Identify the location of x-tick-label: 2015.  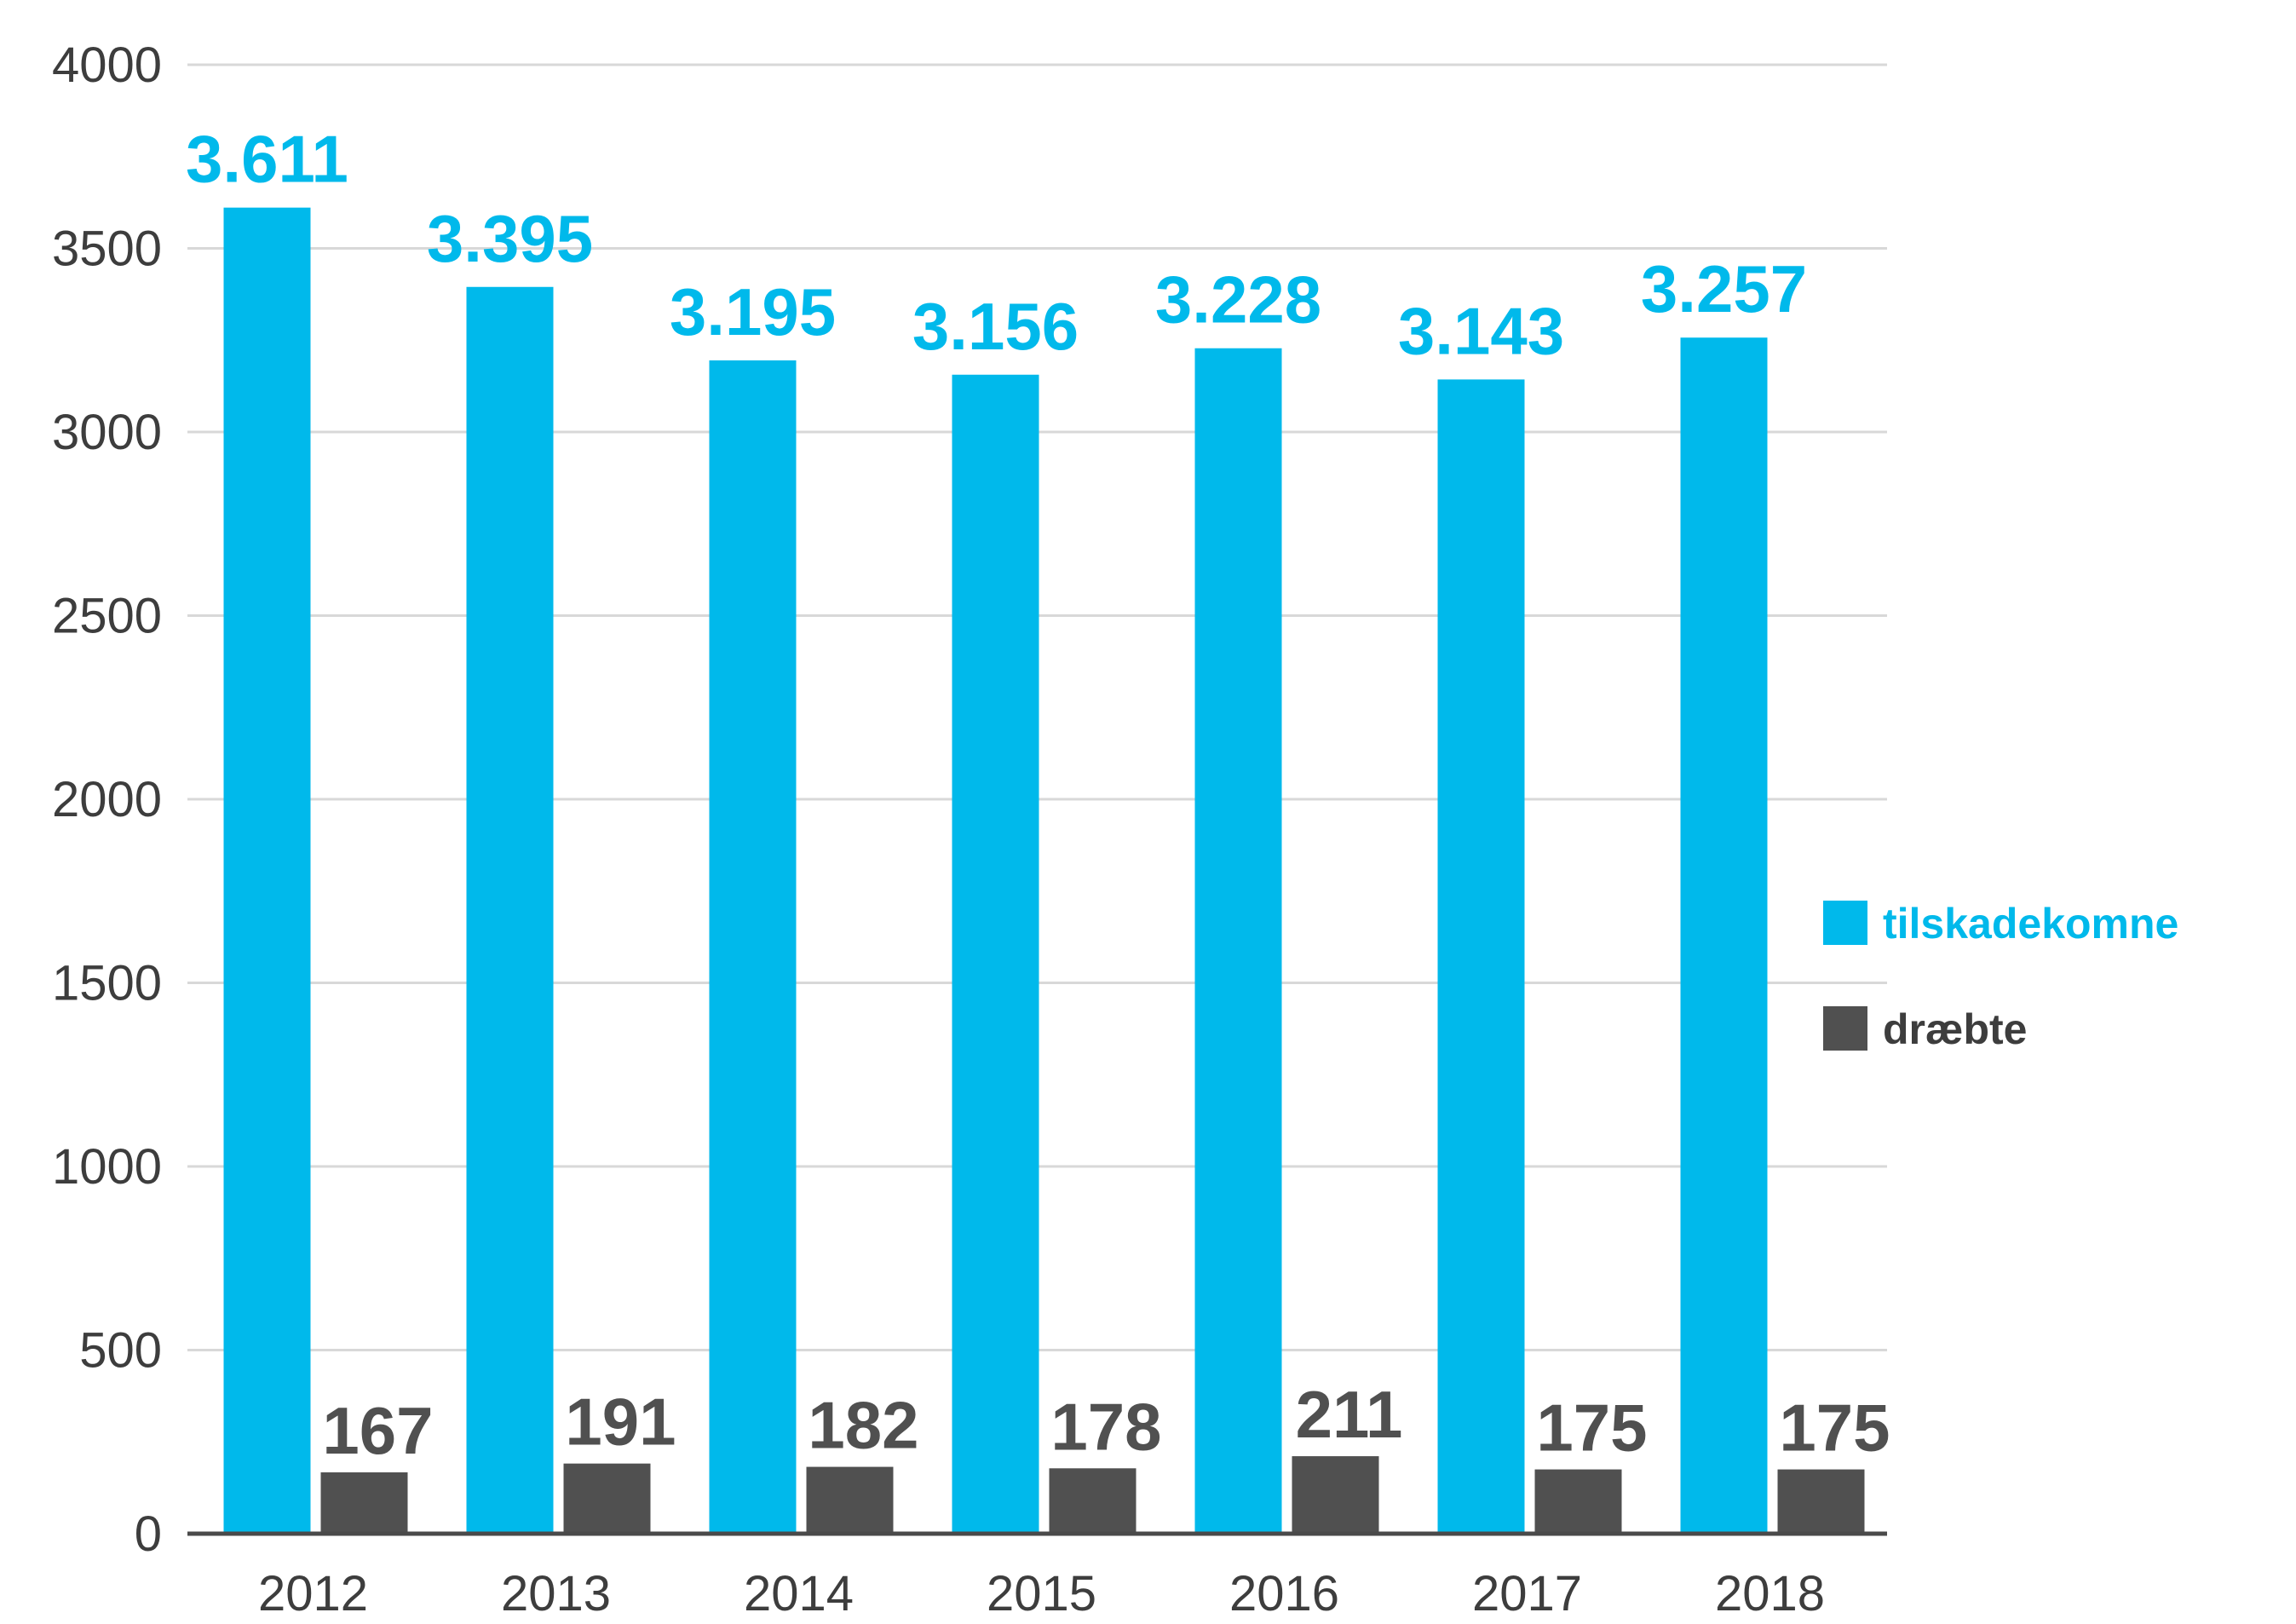
(1041, 1593).